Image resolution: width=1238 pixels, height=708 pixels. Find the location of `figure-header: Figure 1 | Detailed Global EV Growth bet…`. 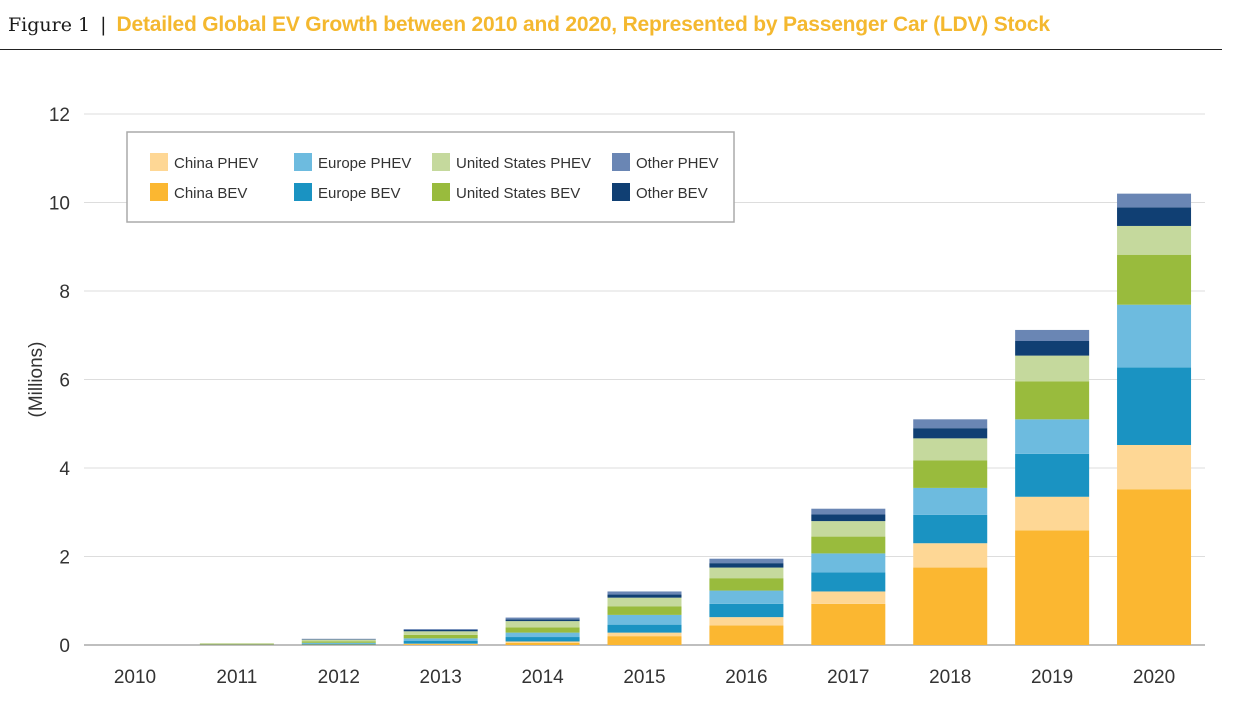

figure-header: Figure 1 | Detailed Global EV Growth bet… is located at coordinates (615, 25).